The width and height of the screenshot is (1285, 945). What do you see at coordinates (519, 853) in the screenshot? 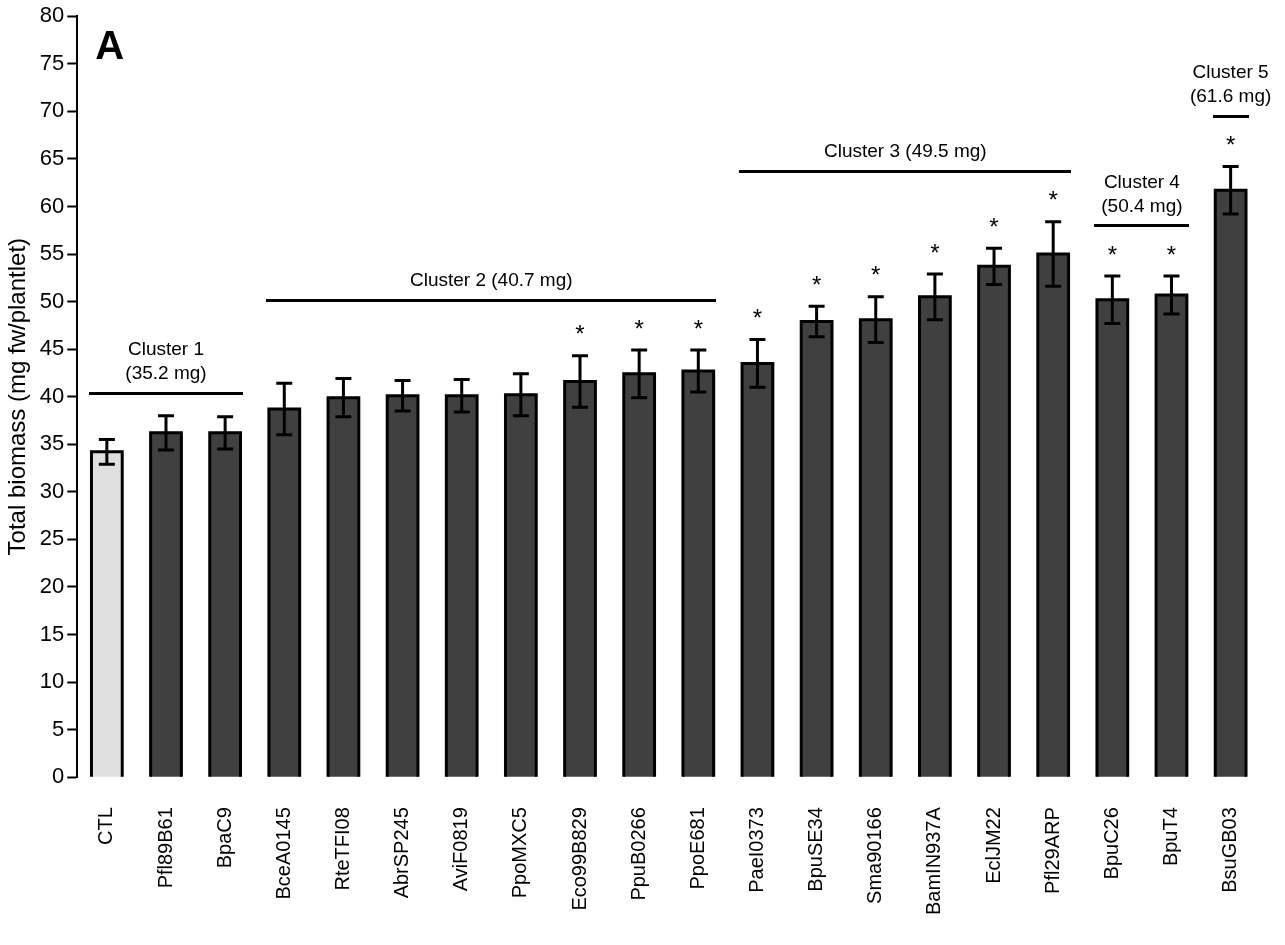
I see `x-tick-label: PpoMXC5` at bounding box center [519, 853].